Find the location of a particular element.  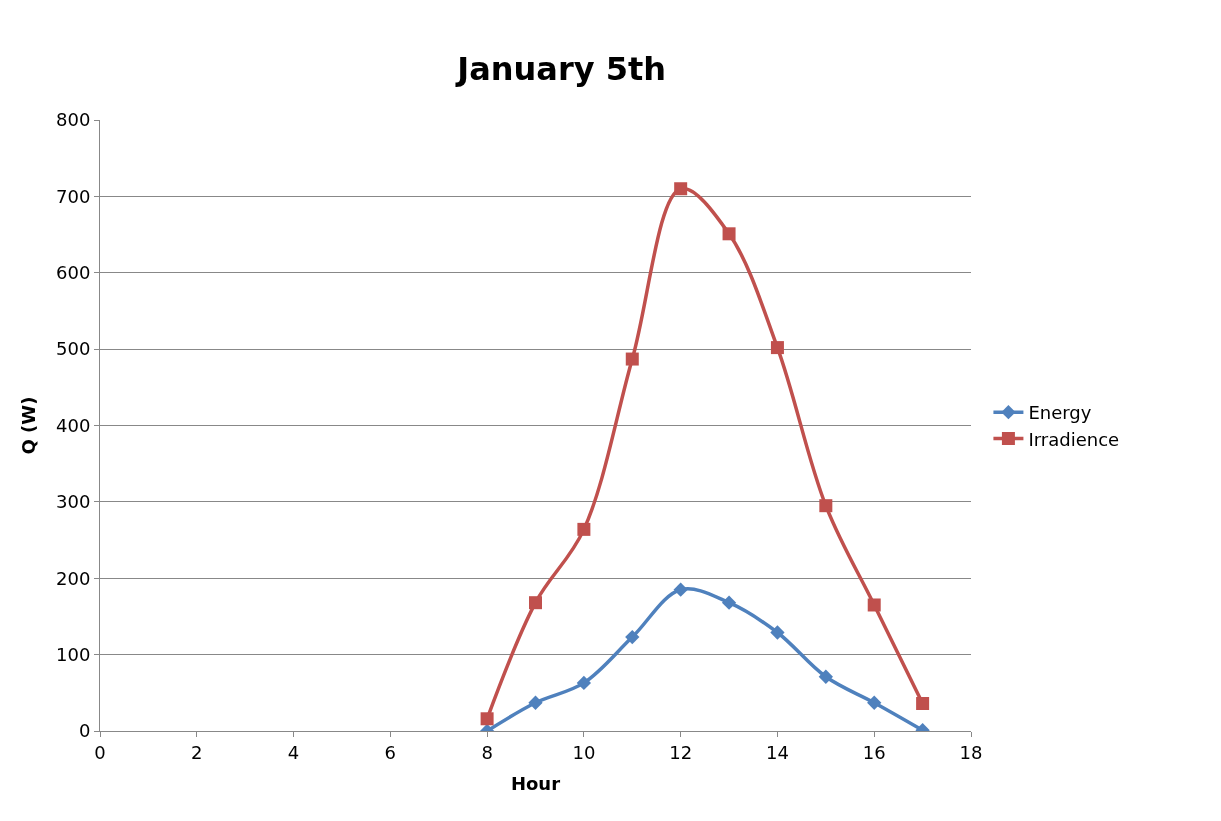

y-tick-label: 600 is located at coordinates (73, 273).